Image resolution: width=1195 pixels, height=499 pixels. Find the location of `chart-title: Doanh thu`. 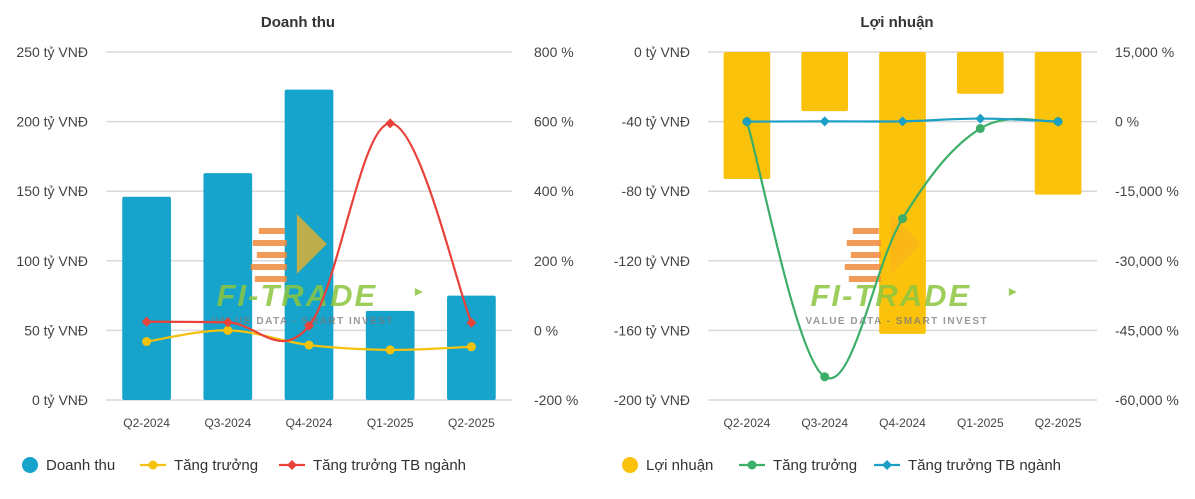

chart-title: Doanh thu is located at coordinates (298, 22).